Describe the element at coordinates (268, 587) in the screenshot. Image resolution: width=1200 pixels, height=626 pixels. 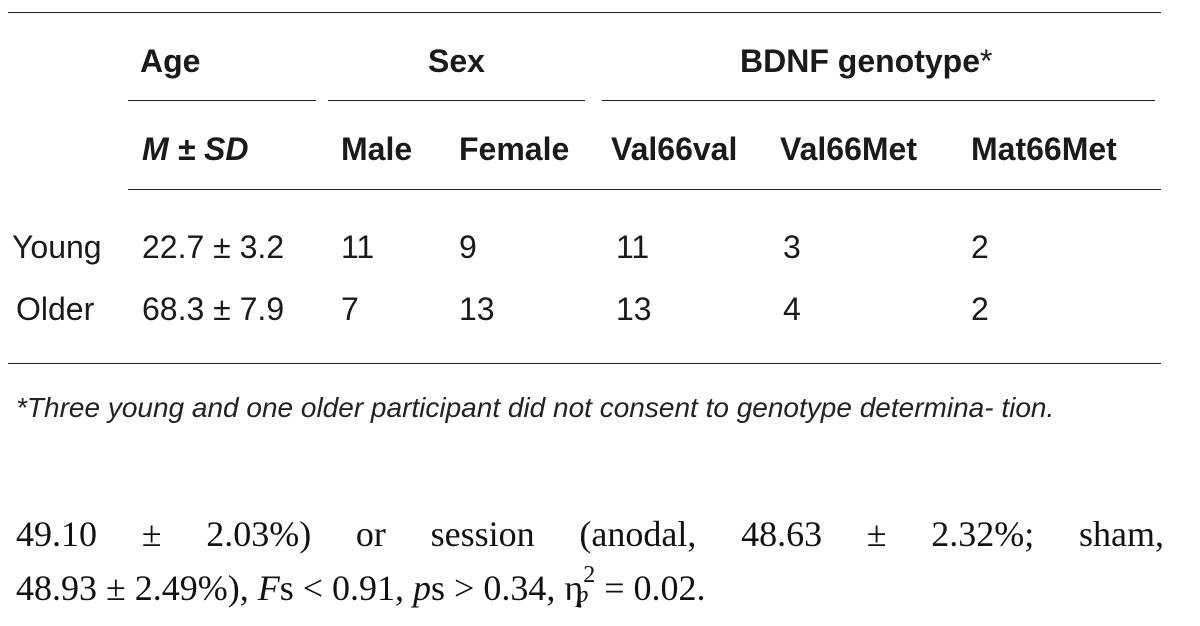
I see `stat-f-symbol: F` at that location.